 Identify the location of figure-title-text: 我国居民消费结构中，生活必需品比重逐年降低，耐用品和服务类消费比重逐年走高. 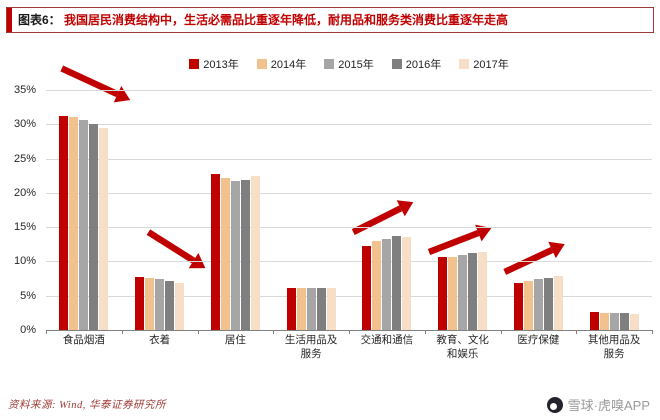
(286, 20).